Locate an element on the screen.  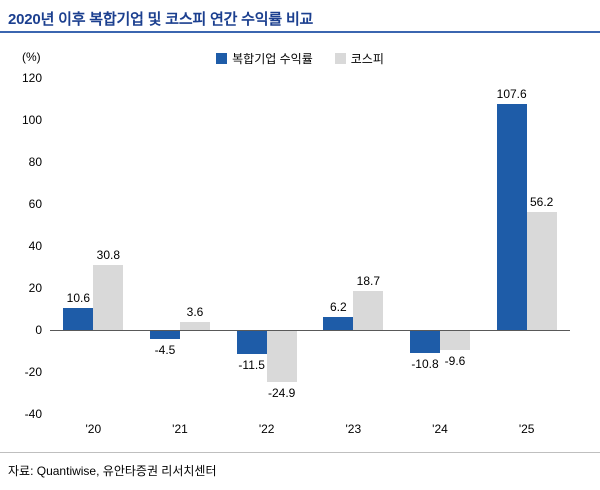
legend-label-series-1: 코스피 is located at coordinates (367, 59).